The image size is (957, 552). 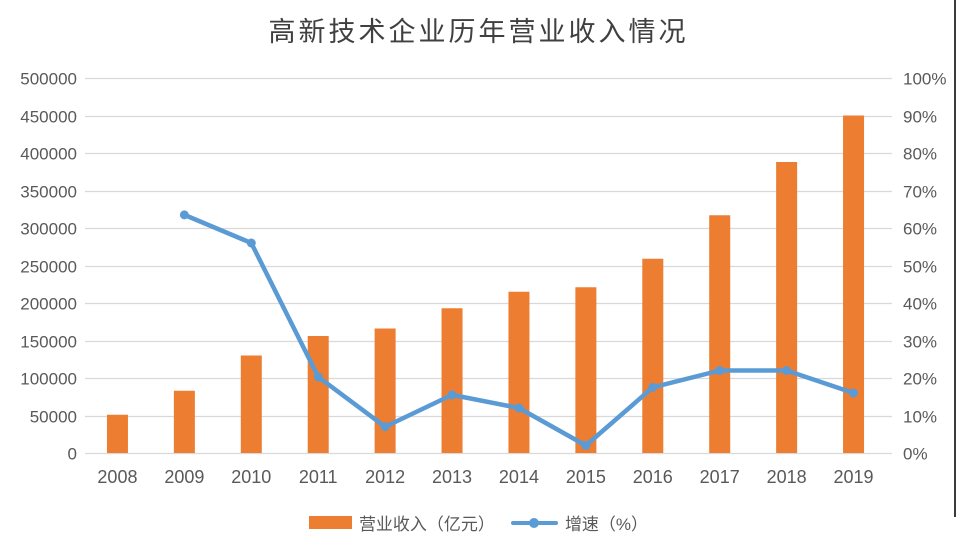 I want to click on legend-bar-swatch-icon, so click(x=330, y=522).